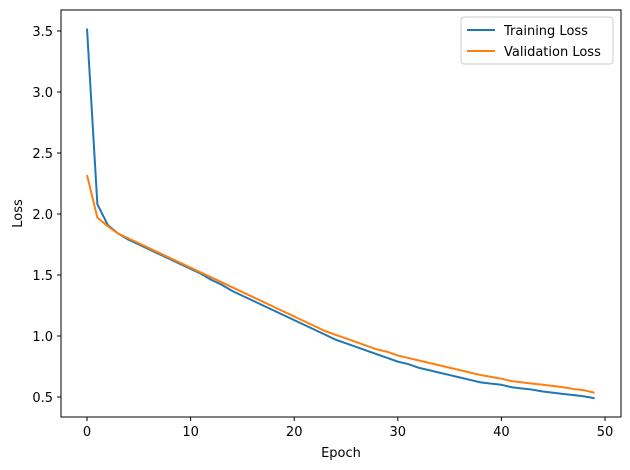 This screenshot has height=470, width=630. I want to click on y-axis-ticks: 0.5 1.0 1.5 2.0 2.5 3.0 3.5, so click(46, 215).